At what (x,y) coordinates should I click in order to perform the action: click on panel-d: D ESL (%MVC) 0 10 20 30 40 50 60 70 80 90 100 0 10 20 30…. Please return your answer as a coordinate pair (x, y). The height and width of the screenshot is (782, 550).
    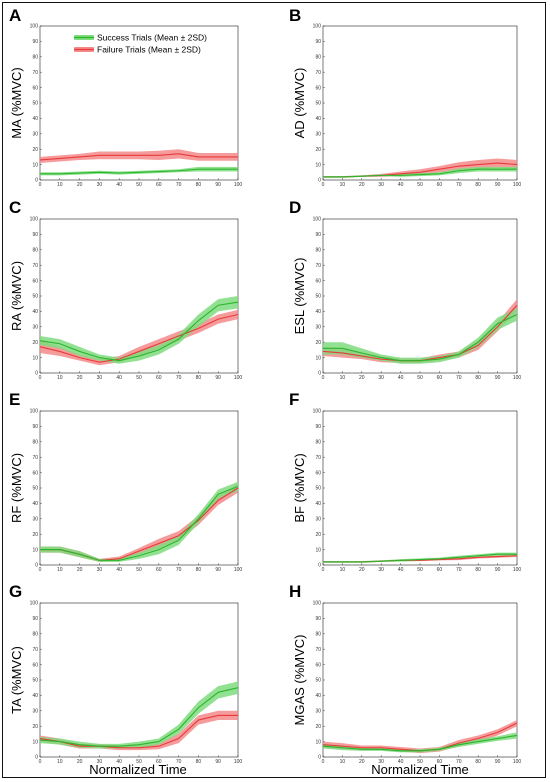
    Looking at the image, I should click on (405, 289).